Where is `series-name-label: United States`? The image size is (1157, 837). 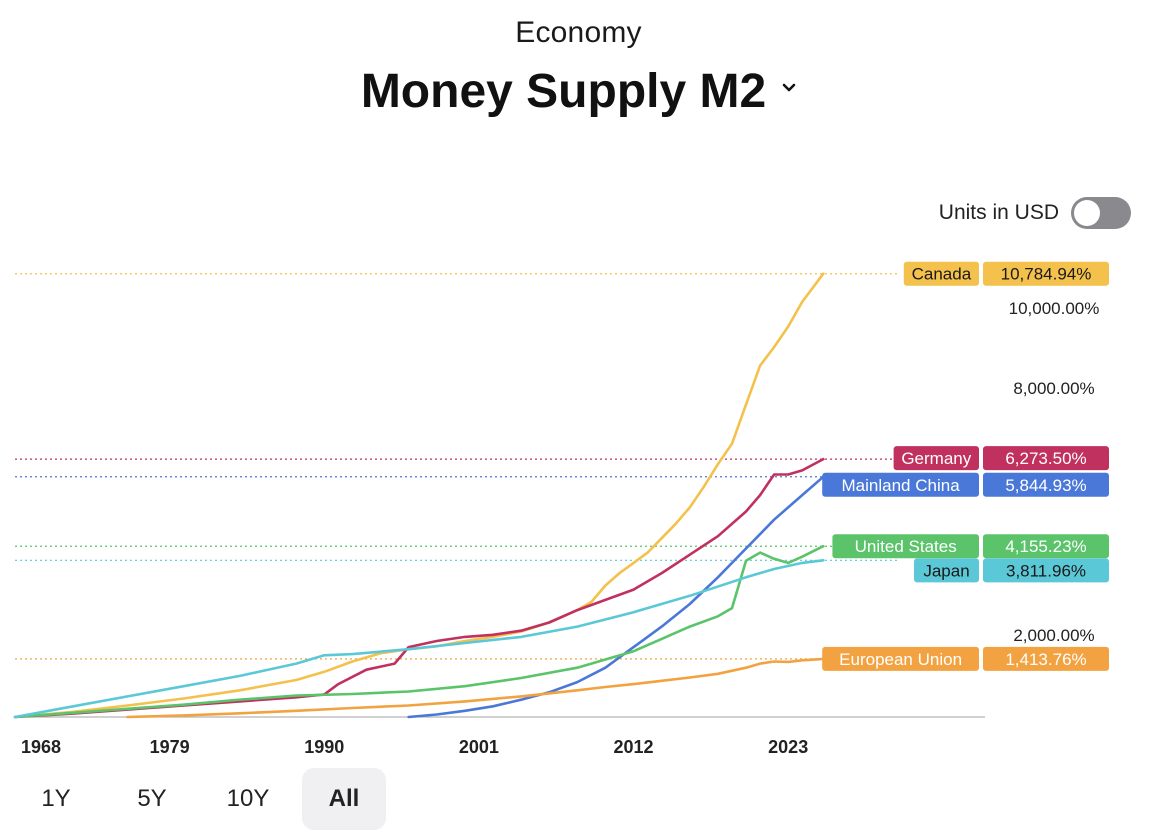 series-name-label: United States is located at coordinates (906, 546).